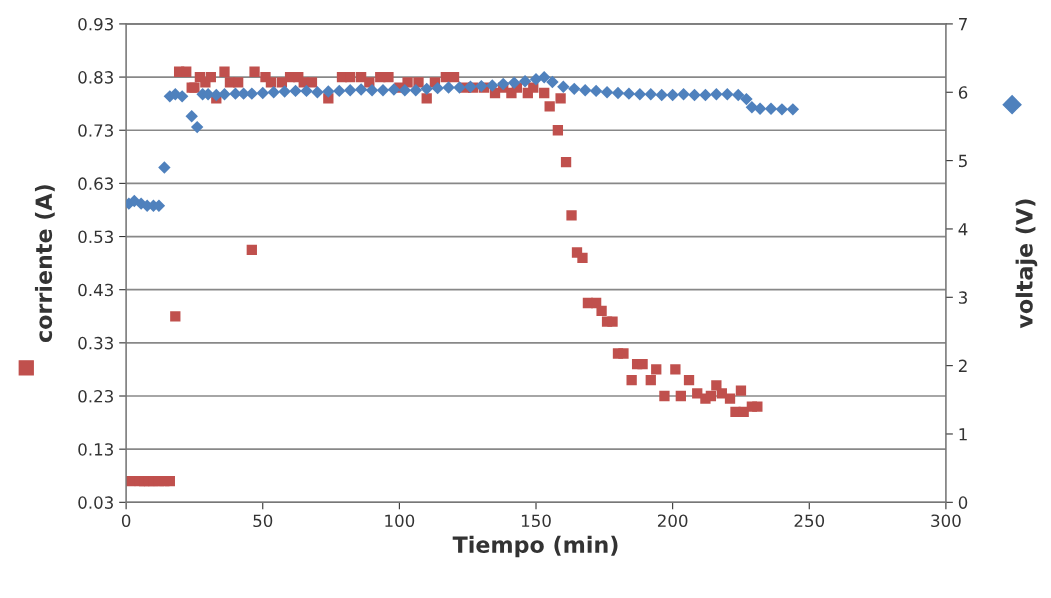 The width and height of the screenshot is (1051, 598). What do you see at coordinates (95, 183) in the screenshot?
I see `y-tick-label: 0.63` at bounding box center [95, 183].